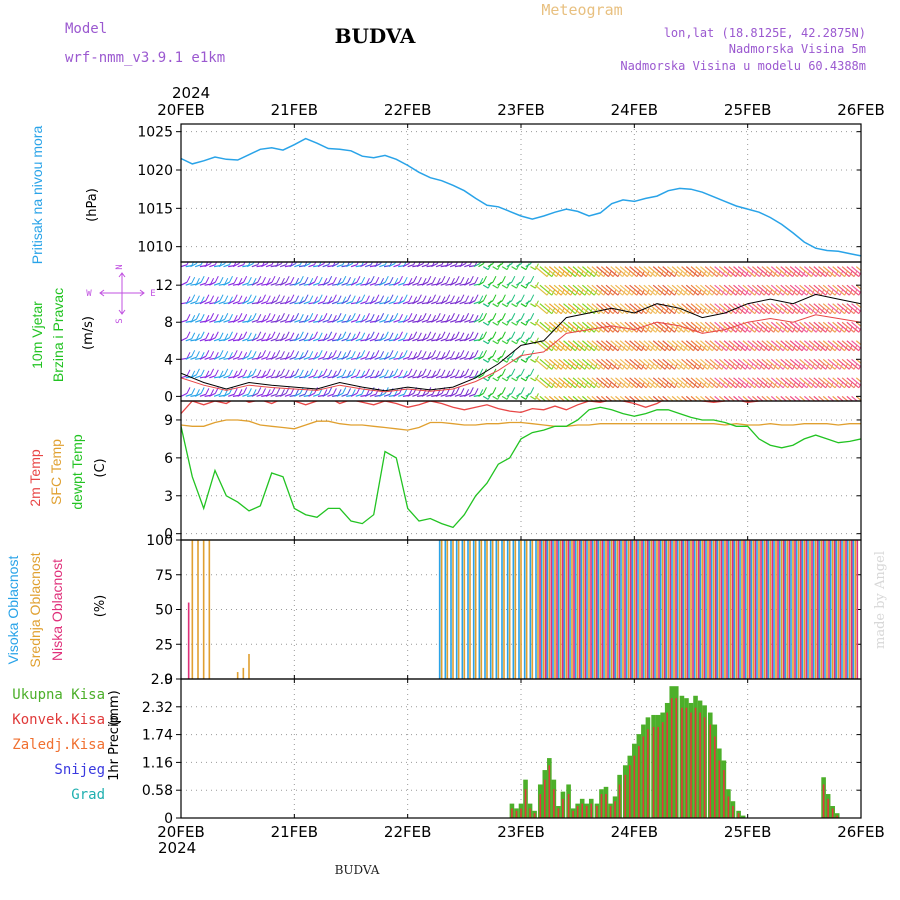 The width and height of the screenshot is (900, 900). Describe the element at coordinates (168, 397) in the screenshot. I see `wind-tick-label: 0` at that location.